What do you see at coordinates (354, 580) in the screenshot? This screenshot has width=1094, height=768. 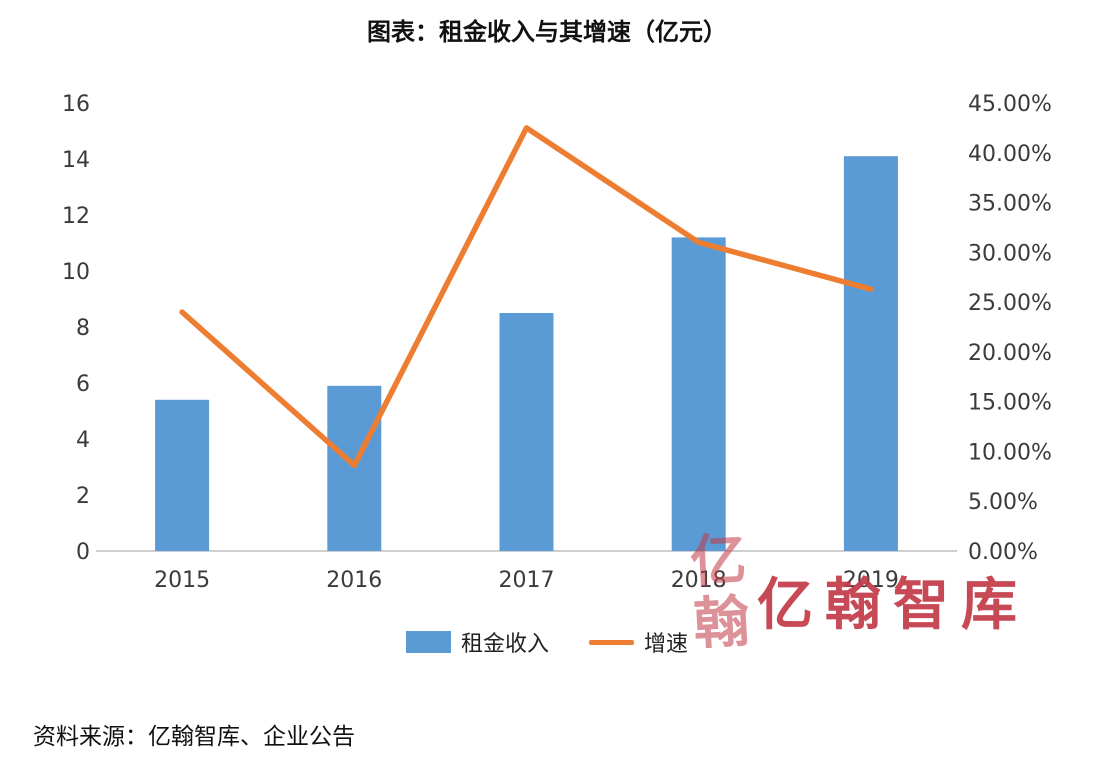 I see `x-axis-label-2016: 2016` at bounding box center [354, 580].